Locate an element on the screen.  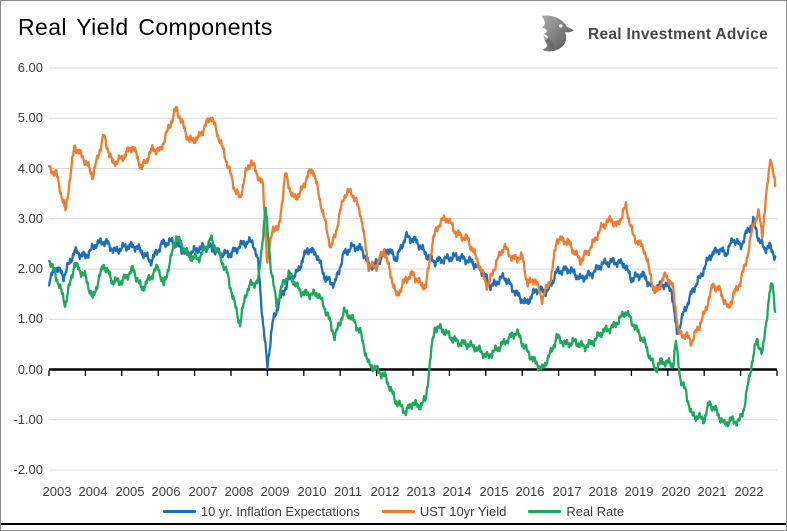
y-axis-tick-label: 0.00 is located at coordinates (30, 369).